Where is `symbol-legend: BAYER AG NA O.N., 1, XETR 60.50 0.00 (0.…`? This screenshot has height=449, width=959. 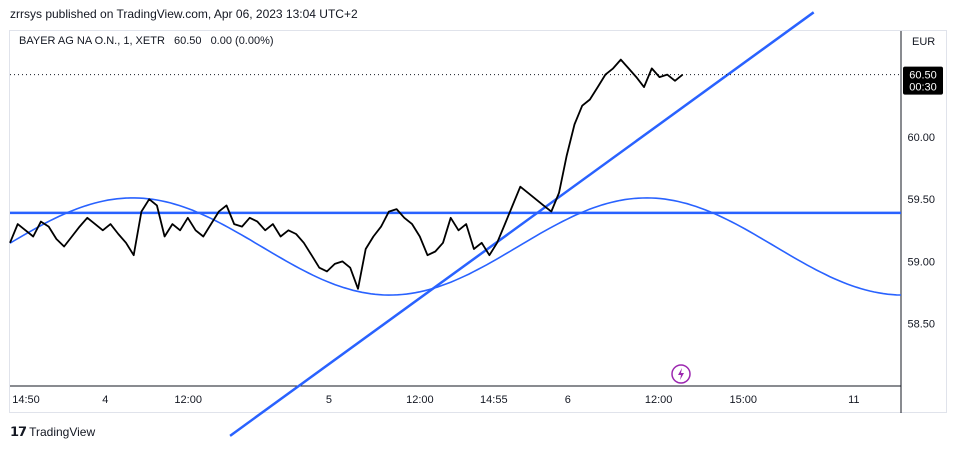 symbol-legend: BAYER AG NA O.N., 1, XETR 60.50 0.00 (0.… is located at coordinates (149, 41).